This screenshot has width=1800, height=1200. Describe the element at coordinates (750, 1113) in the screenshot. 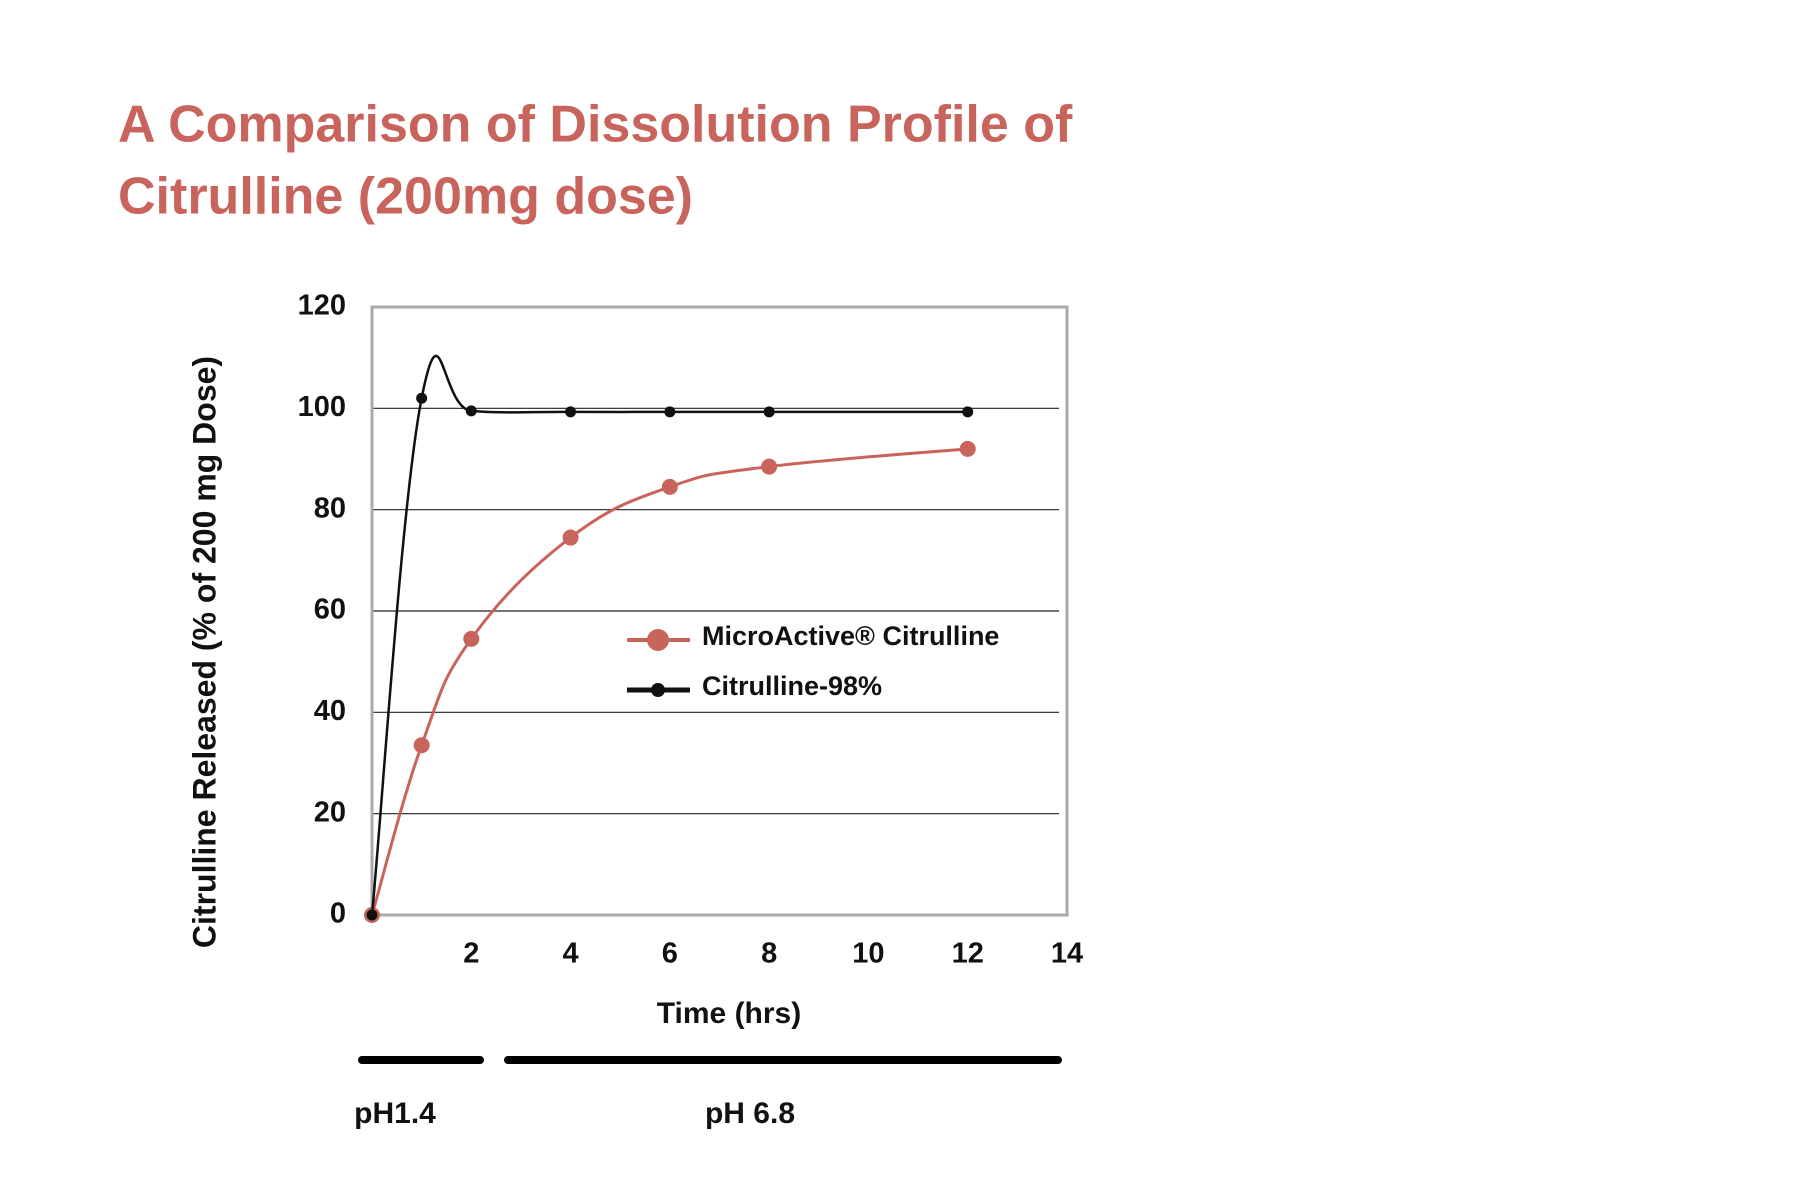

I see `ph-label: pH 6.8` at that location.